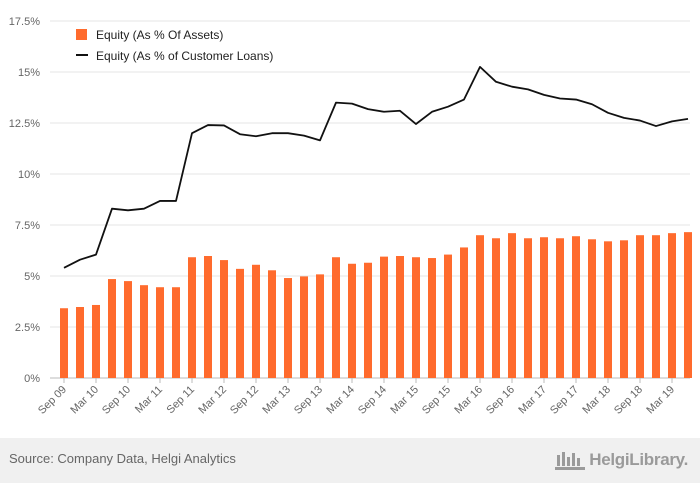 The image size is (700, 483). Describe the element at coordinates (81, 34) in the screenshot. I see `legend-swatch-bar` at that location.